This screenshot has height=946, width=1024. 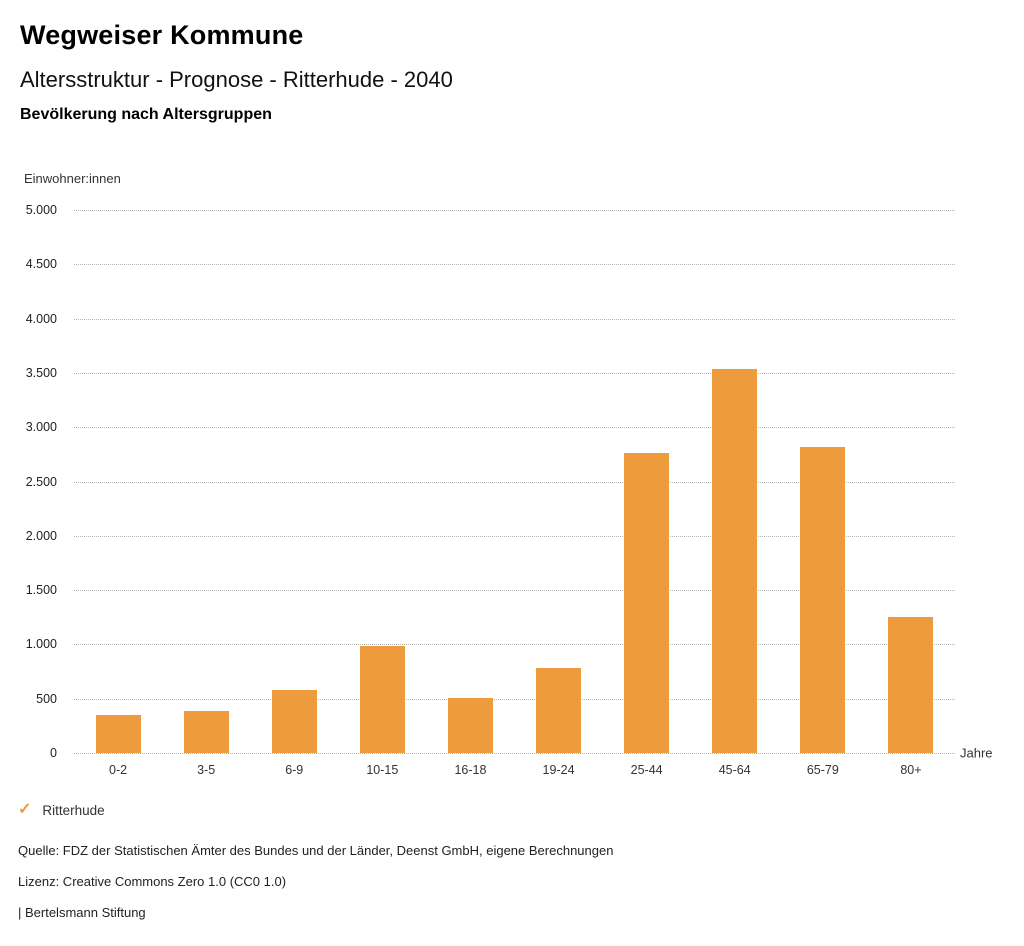 I want to click on x-tick-label-19-24: 19-24, so click(x=558, y=770).